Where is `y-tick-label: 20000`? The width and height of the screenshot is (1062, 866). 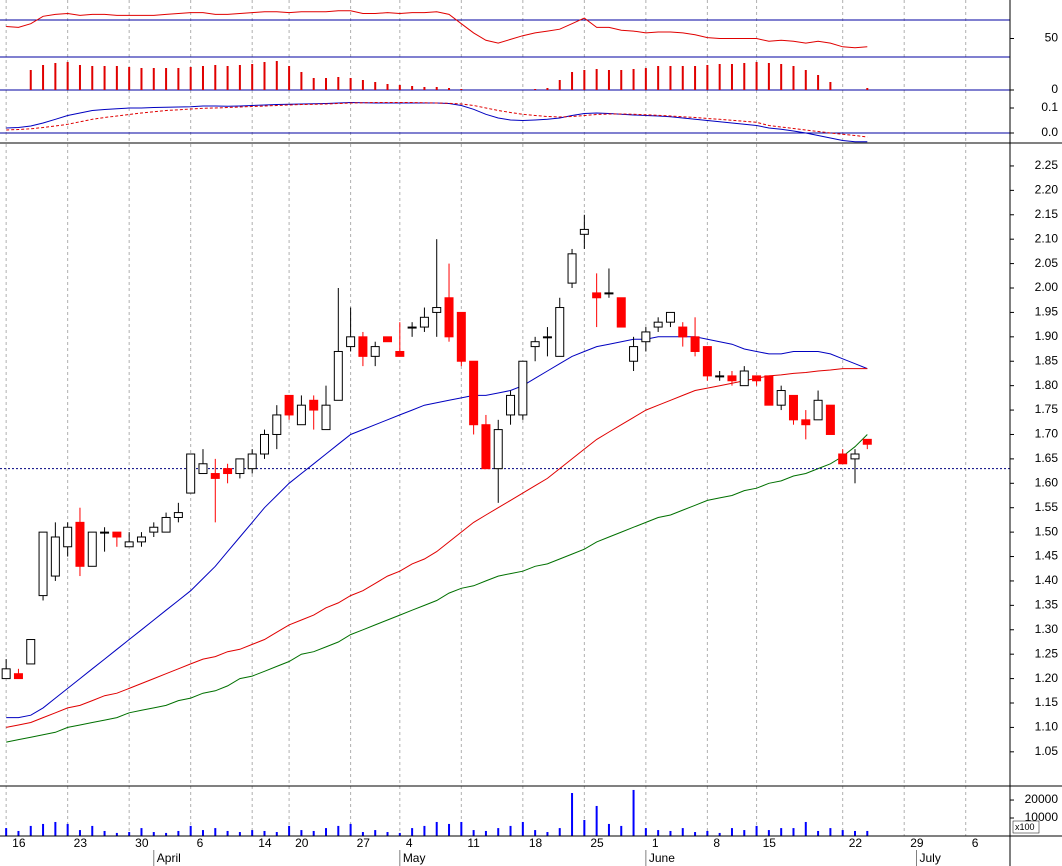
y-tick-label: 20000 is located at coordinates (1042, 799).